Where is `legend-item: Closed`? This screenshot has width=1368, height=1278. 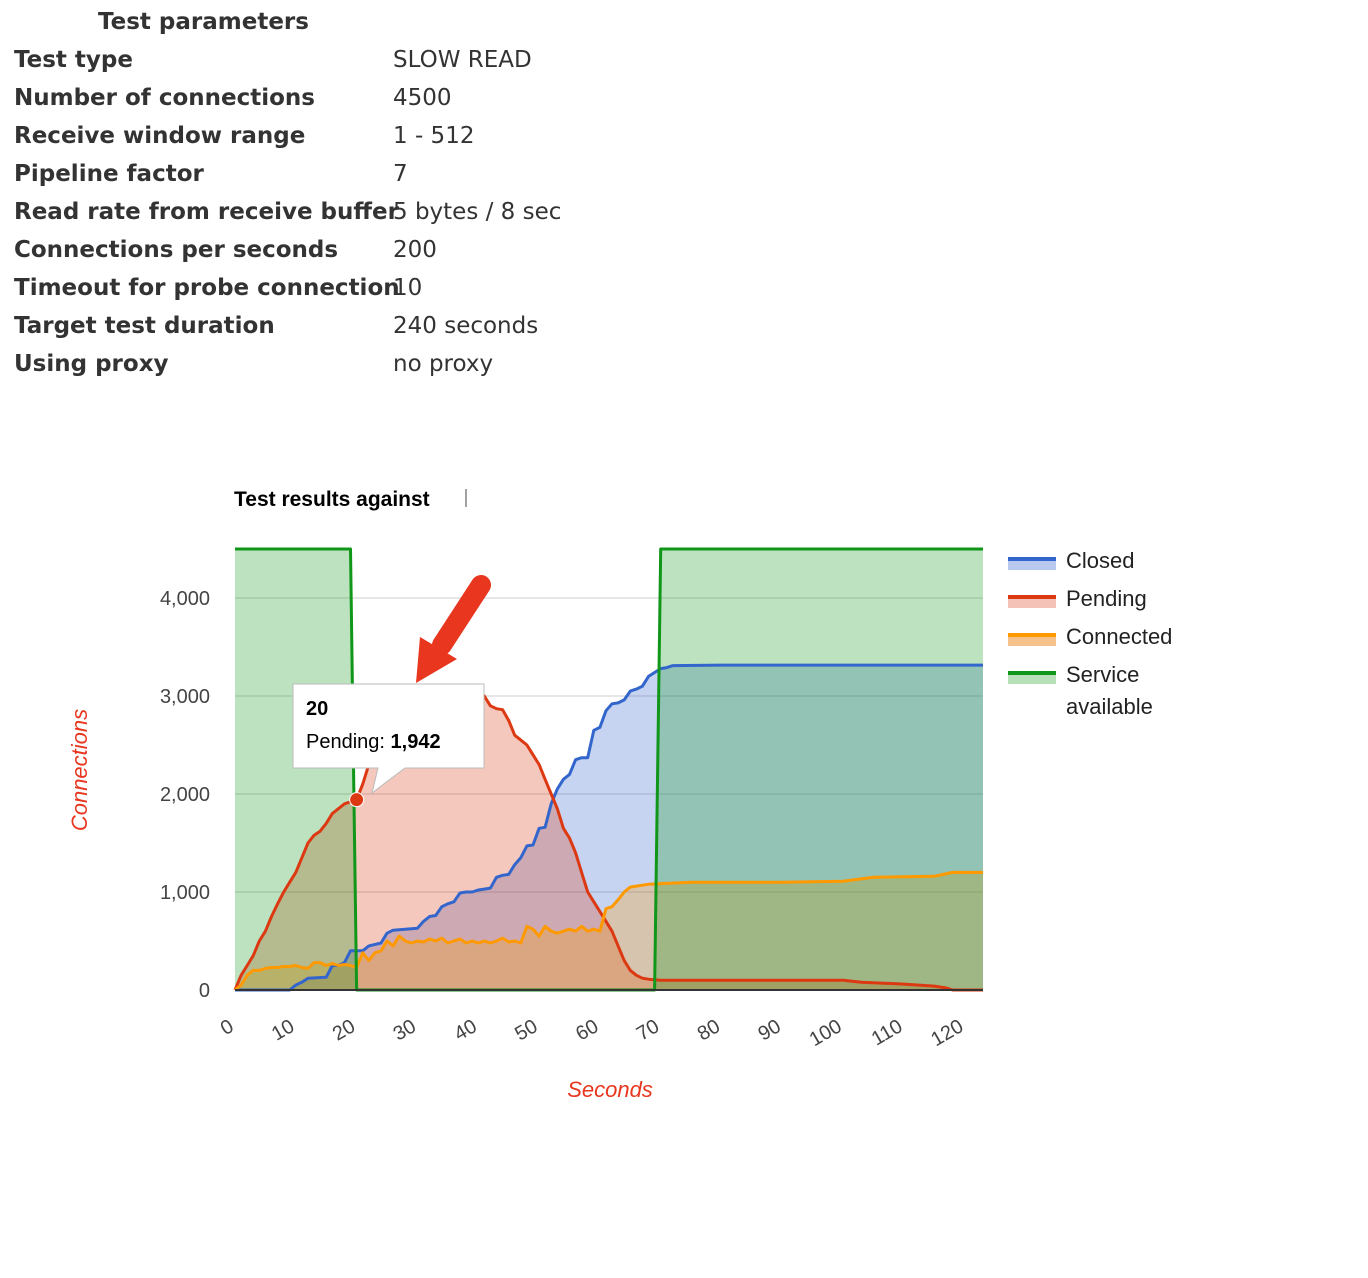 legend-item: Closed is located at coordinates (1071, 560).